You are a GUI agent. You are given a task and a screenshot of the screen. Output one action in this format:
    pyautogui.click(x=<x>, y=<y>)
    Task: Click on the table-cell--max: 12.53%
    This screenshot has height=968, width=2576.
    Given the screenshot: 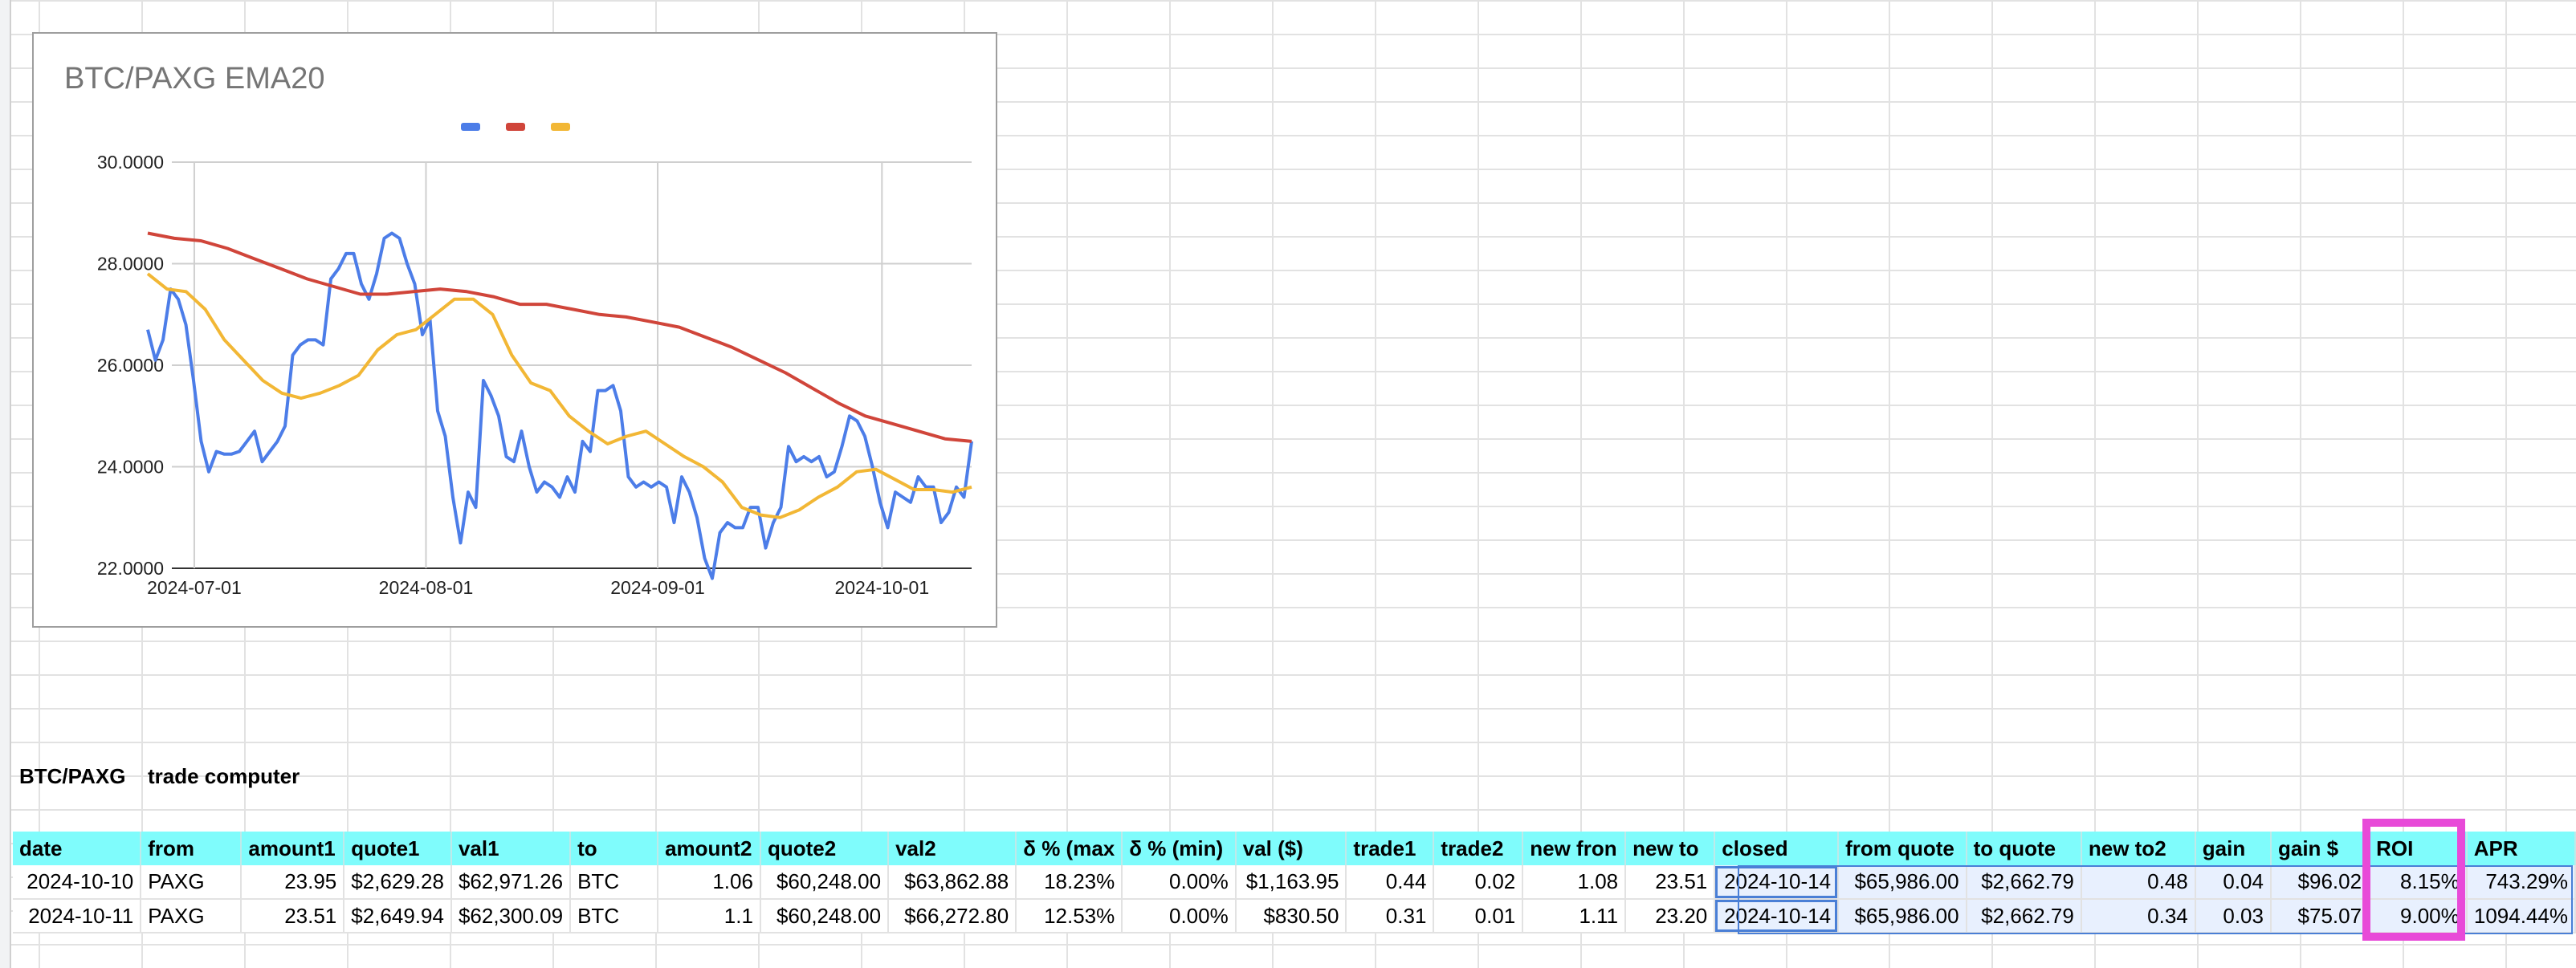 What is the action you would take?
    pyautogui.click(x=1069, y=916)
    